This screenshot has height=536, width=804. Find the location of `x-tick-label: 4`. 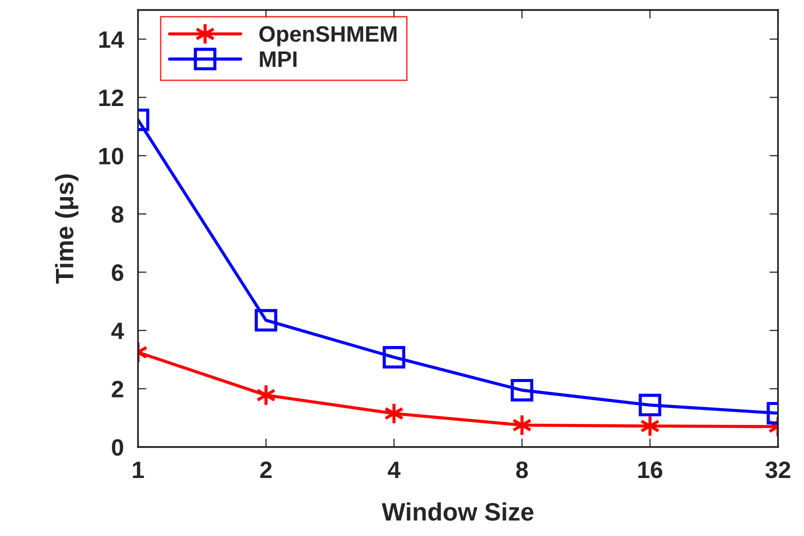

x-tick-label: 4 is located at coordinates (394, 470).